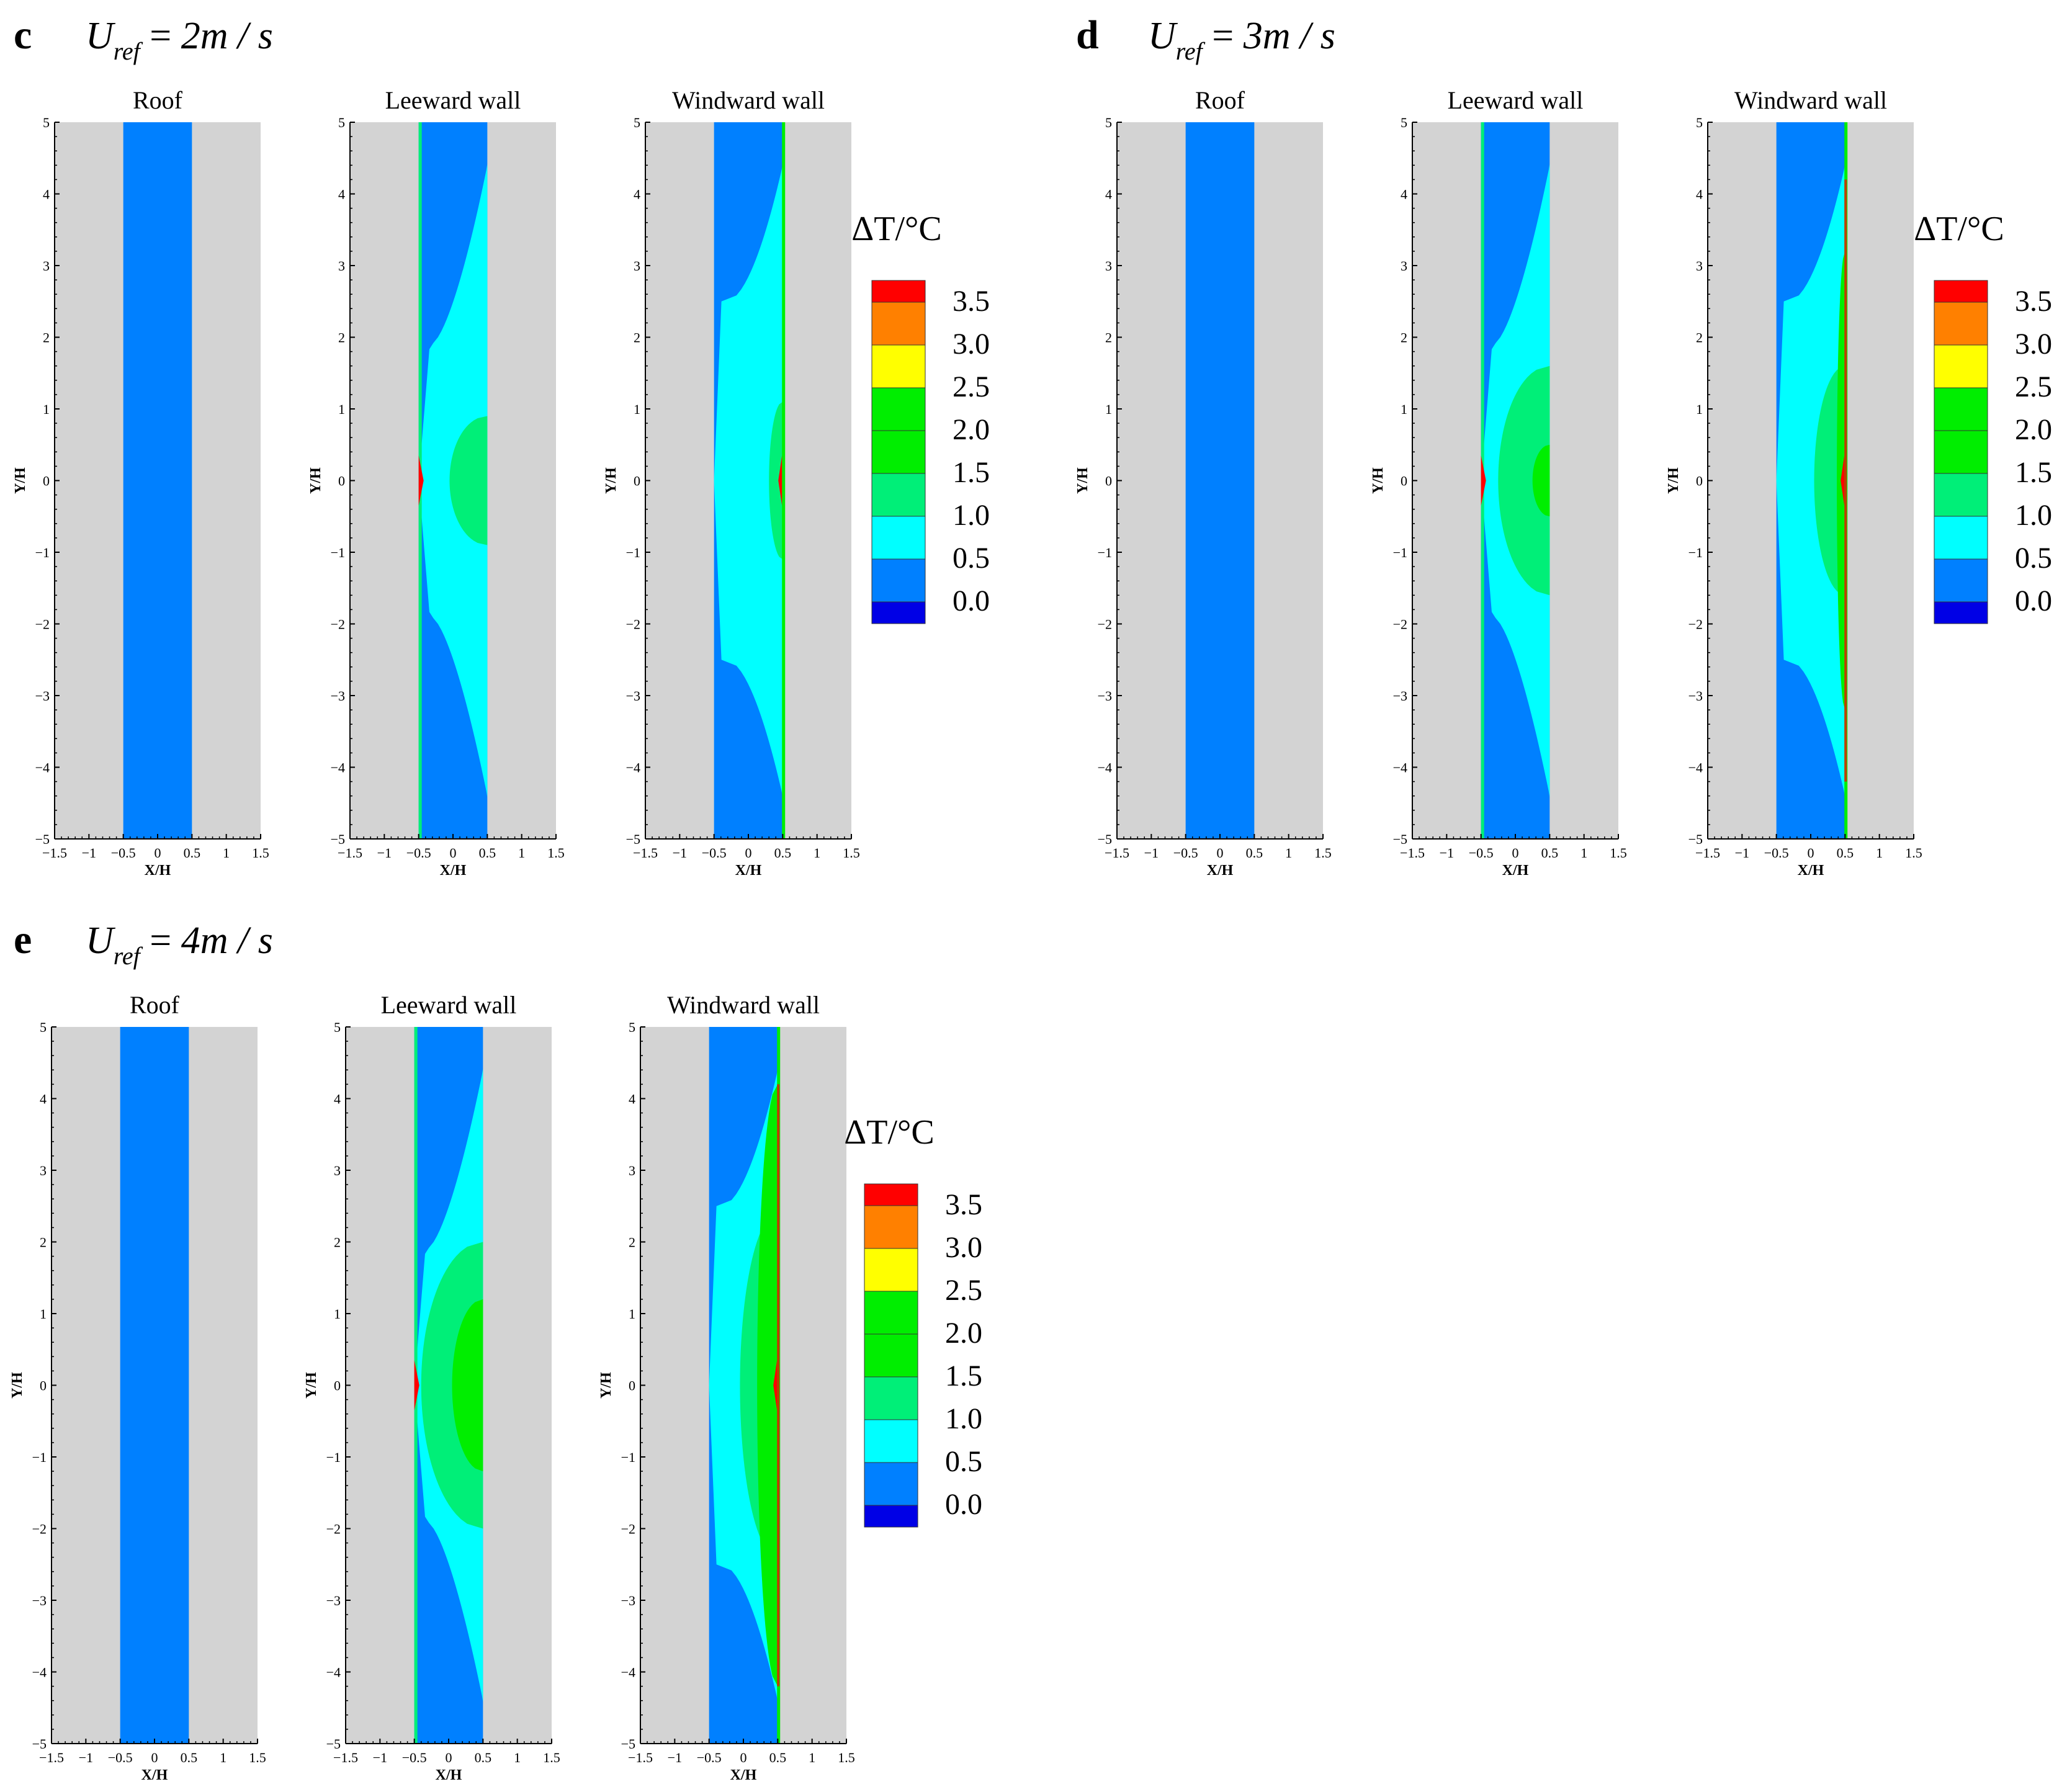 The width and height of the screenshot is (2067, 1792). I want to click on panel-letter: e, so click(23, 939).